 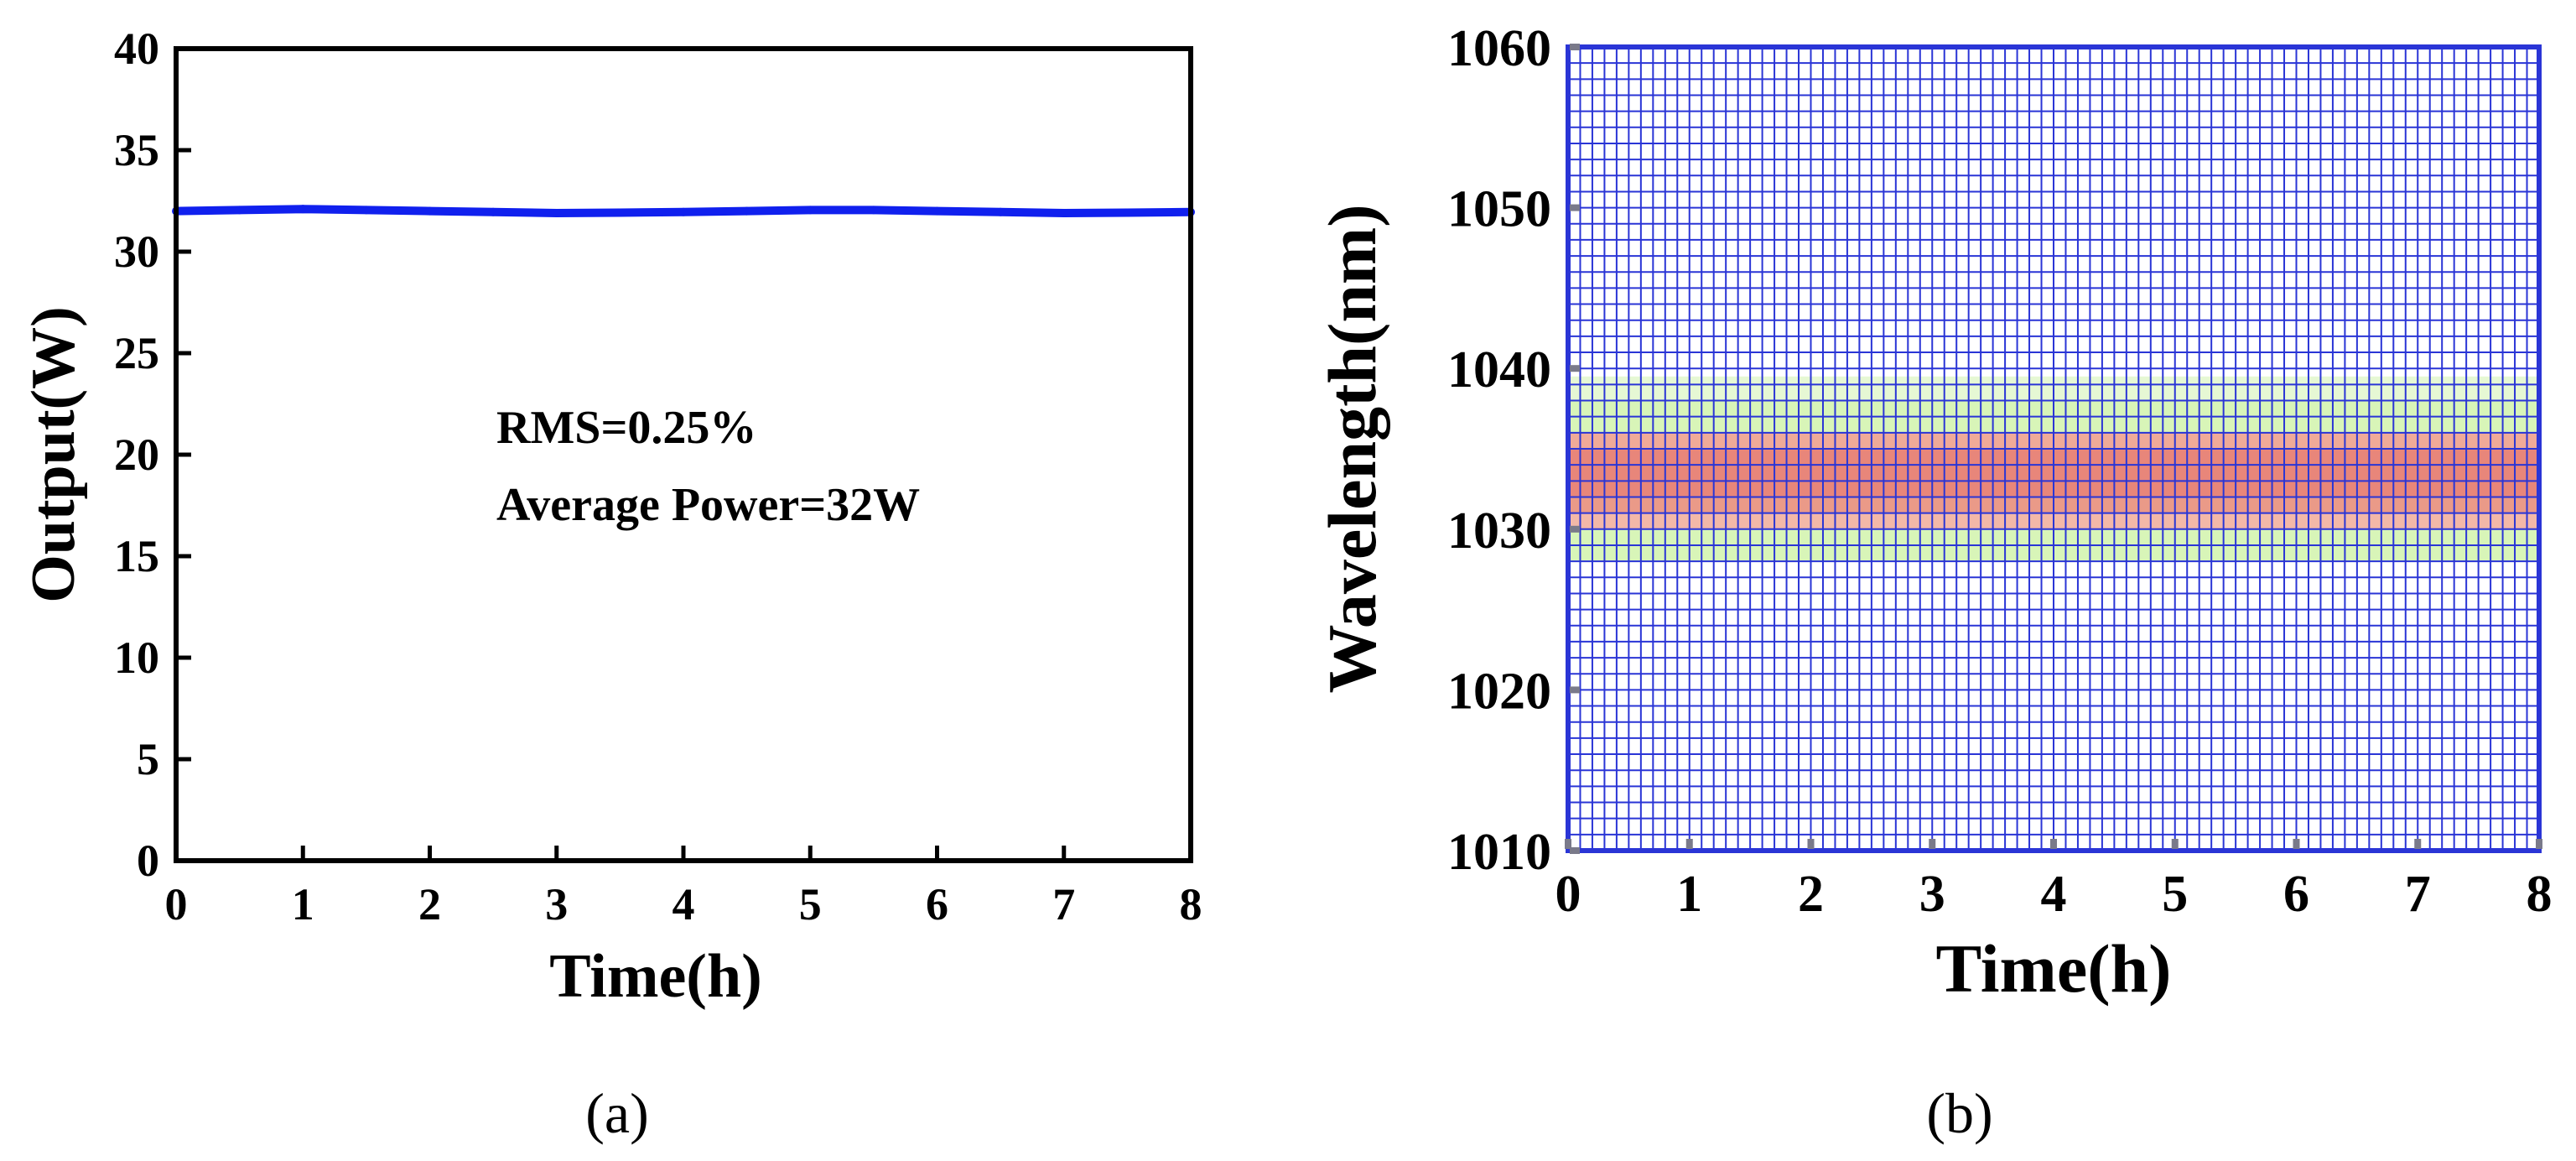 What do you see at coordinates (136, 556) in the screenshot?
I see `panel-a-y-tick-label: 15` at bounding box center [136, 556].